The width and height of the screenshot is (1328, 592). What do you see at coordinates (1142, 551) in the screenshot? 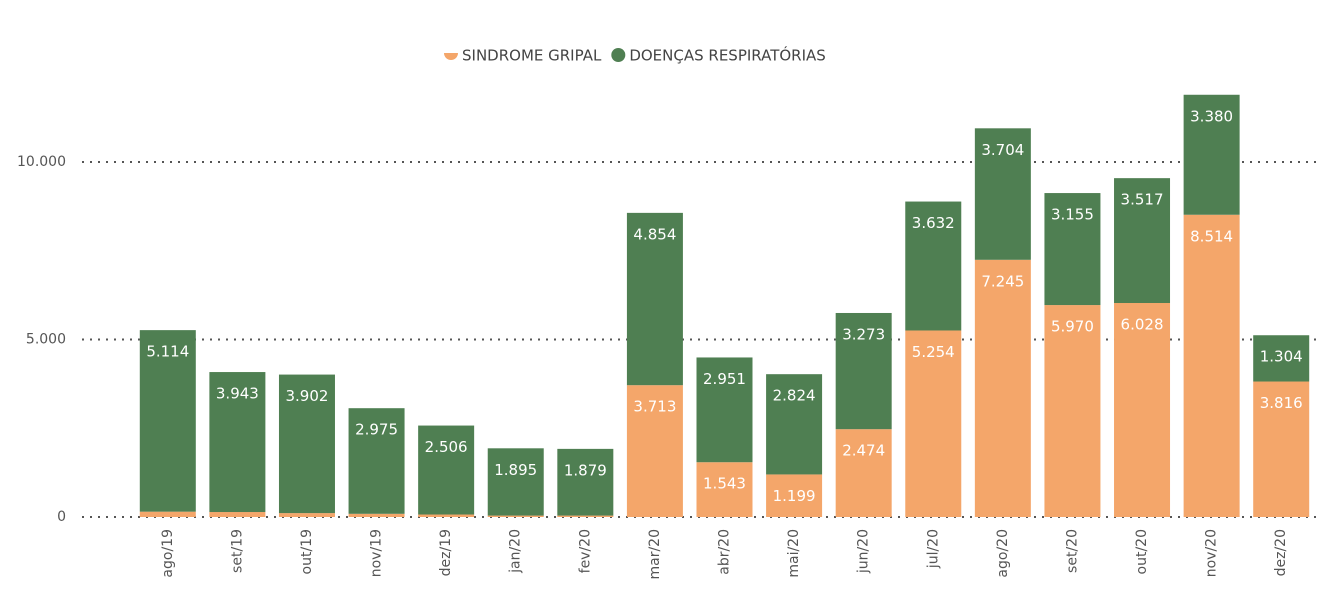
I see `x-tick-label: out/20` at bounding box center [1142, 551].